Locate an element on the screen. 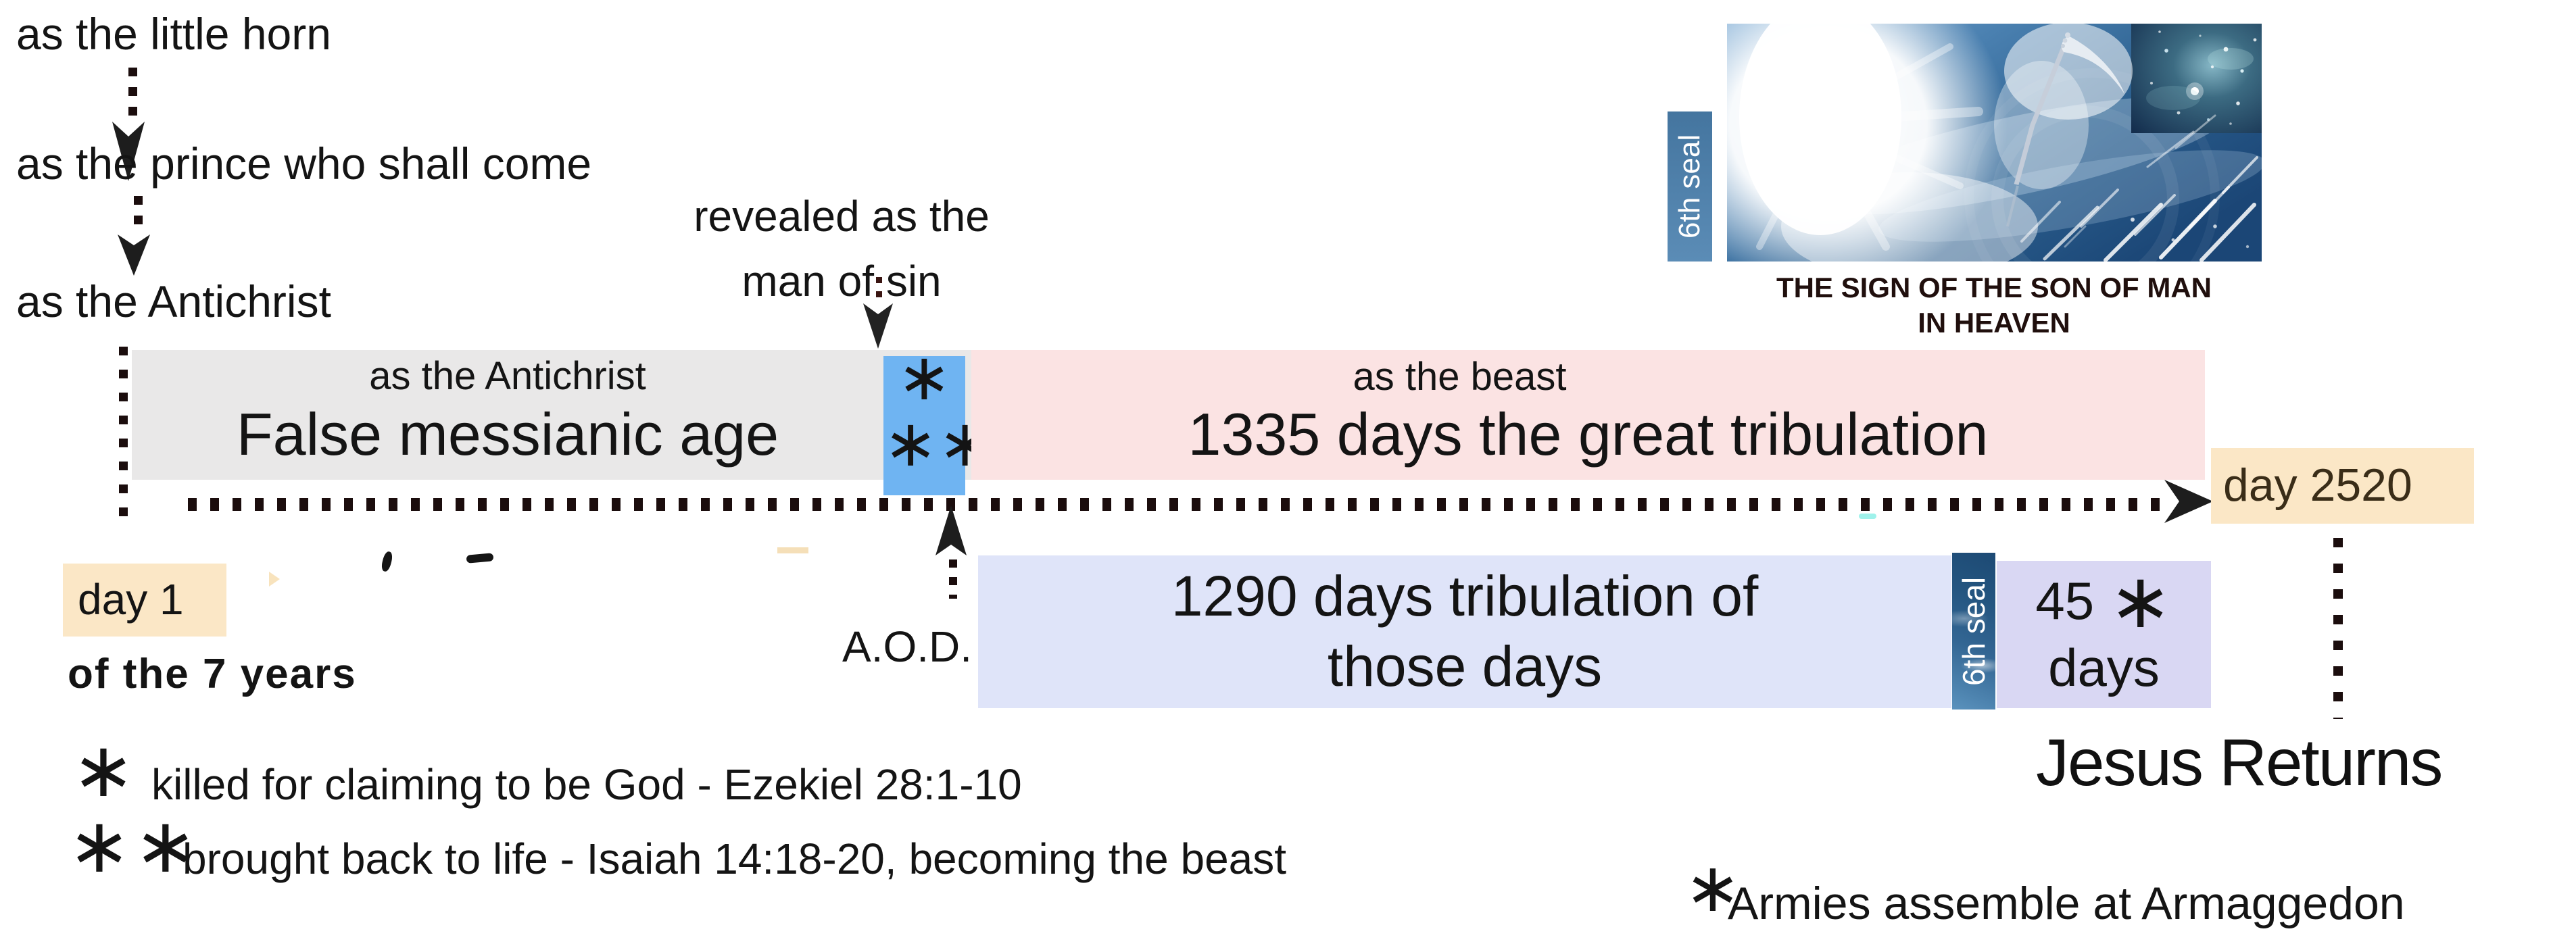 The image size is (2576, 946). day-2520-label: day 2520 is located at coordinates (2317, 485).